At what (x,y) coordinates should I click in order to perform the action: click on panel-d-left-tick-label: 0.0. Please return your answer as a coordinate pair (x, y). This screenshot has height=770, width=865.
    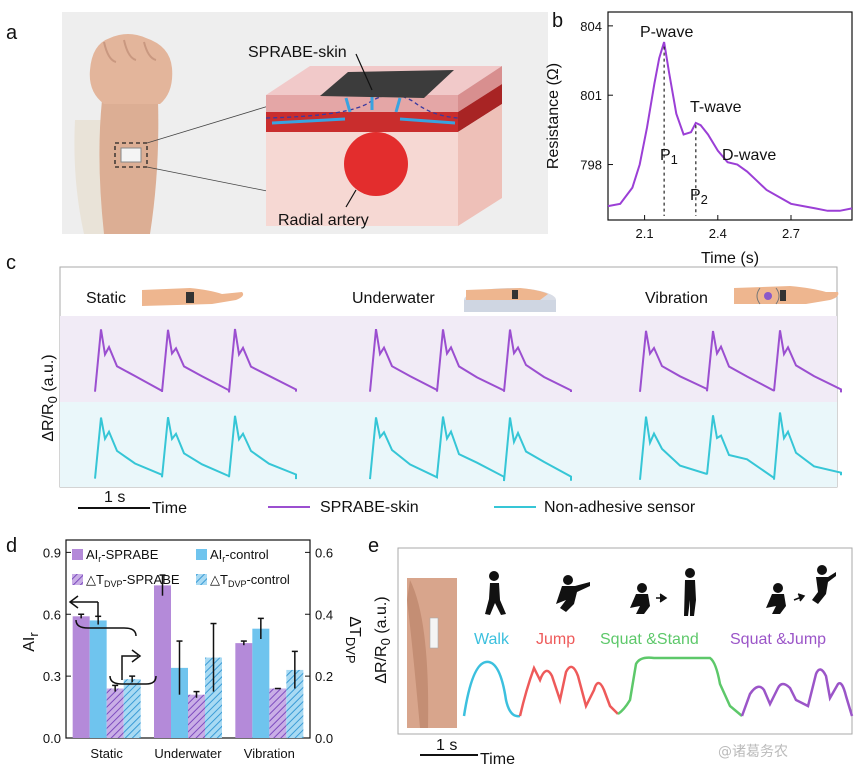
    Looking at the image, I should click on (52, 738).